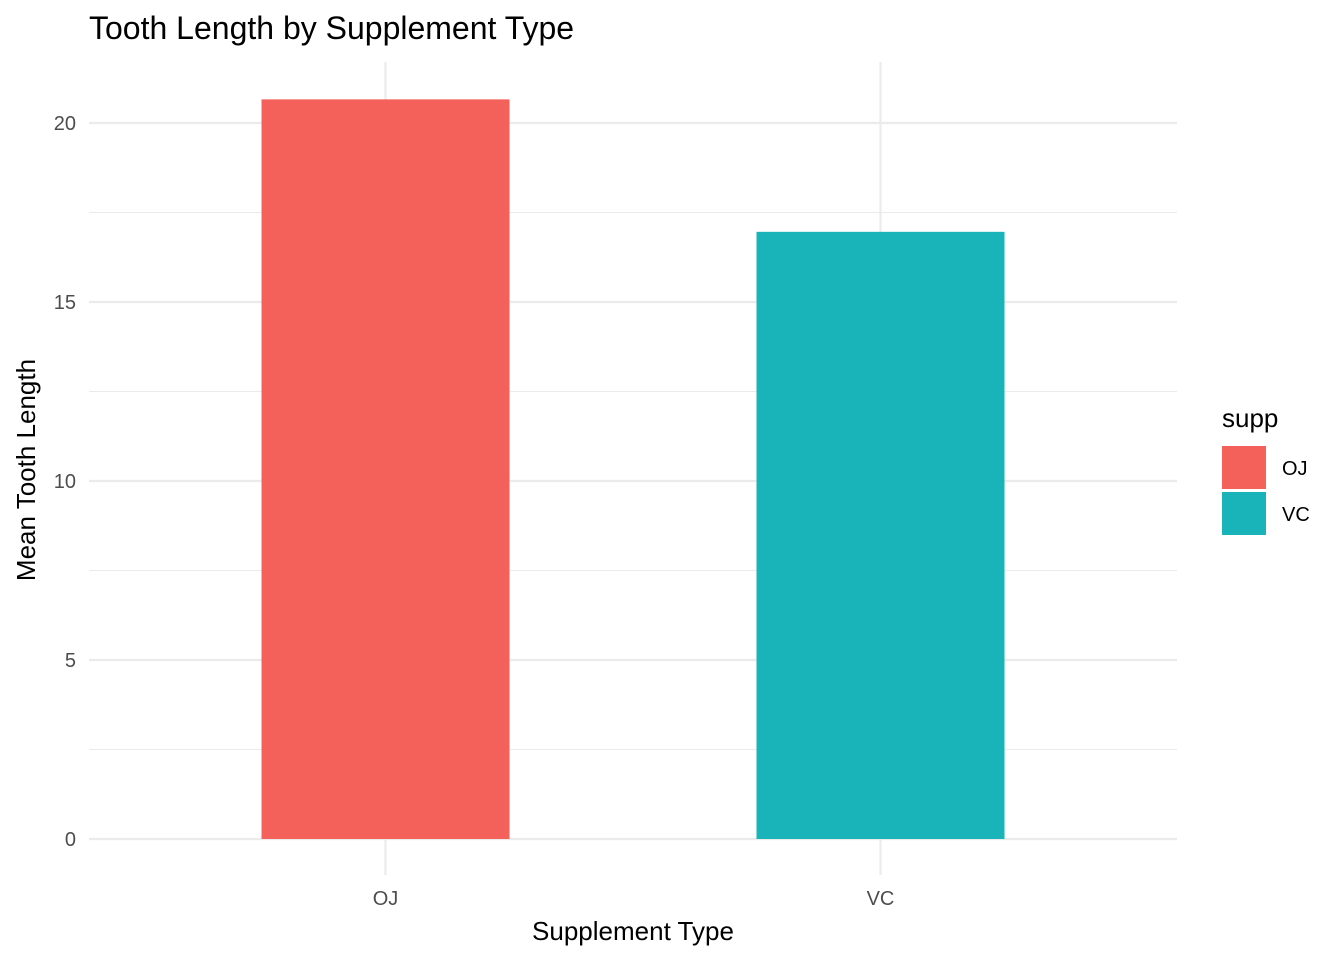 The width and height of the screenshot is (1344, 960). What do you see at coordinates (70, 661) in the screenshot?
I see `y-tick-label: 5` at bounding box center [70, 661].